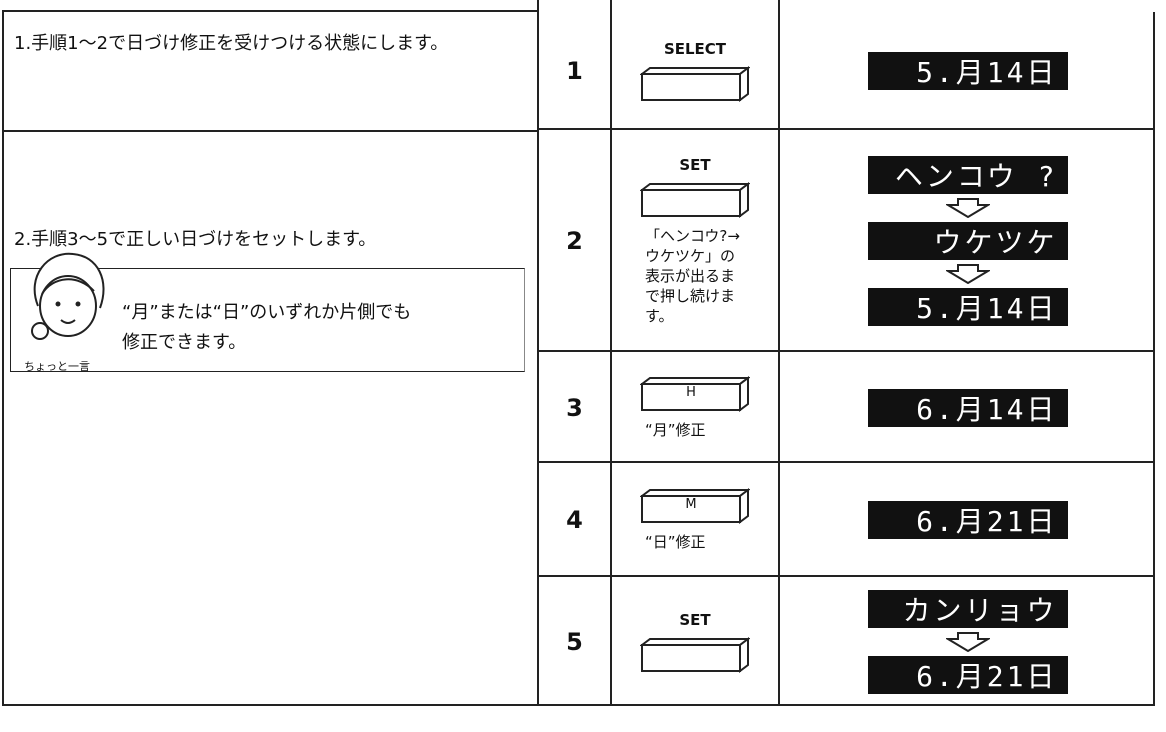 The width and height of the screenshot is (1166, 732). What do you see at coordinates (675, 542) in the screenshot?
I see `button-note: “日”修正` at bounding box center [675, 542].